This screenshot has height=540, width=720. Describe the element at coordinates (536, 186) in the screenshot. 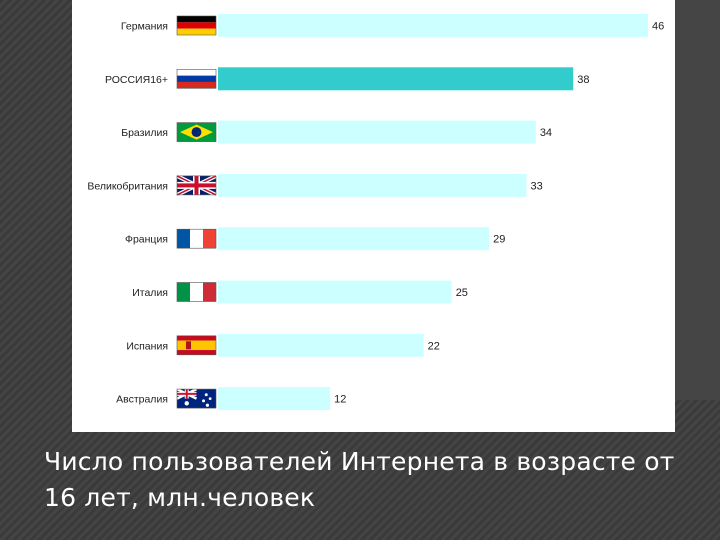

I see `value-label: 33` at that location.